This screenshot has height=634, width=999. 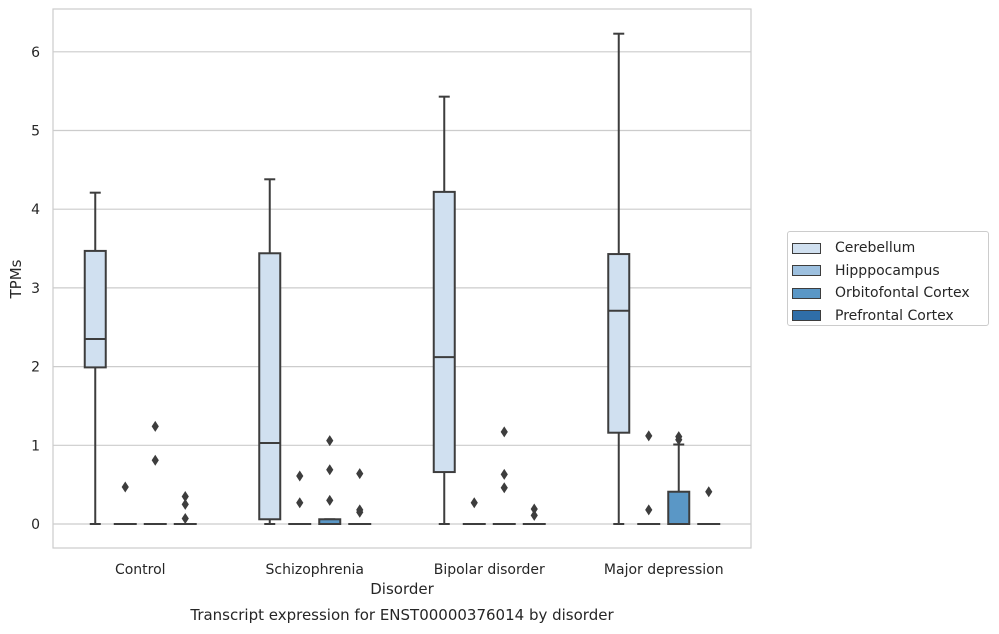 I want to click on series-hipppocampus, so click(x=387, y=478).